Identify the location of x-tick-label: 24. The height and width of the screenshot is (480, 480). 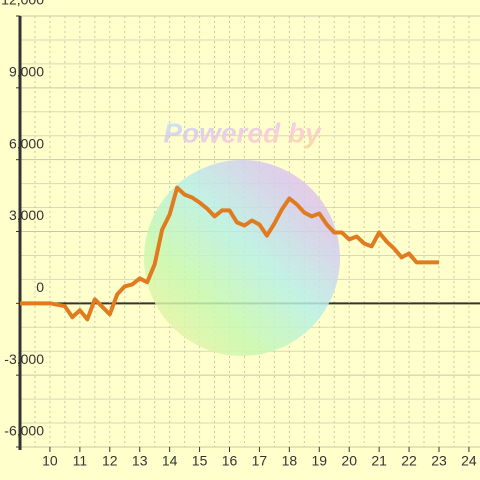
(469, 461).